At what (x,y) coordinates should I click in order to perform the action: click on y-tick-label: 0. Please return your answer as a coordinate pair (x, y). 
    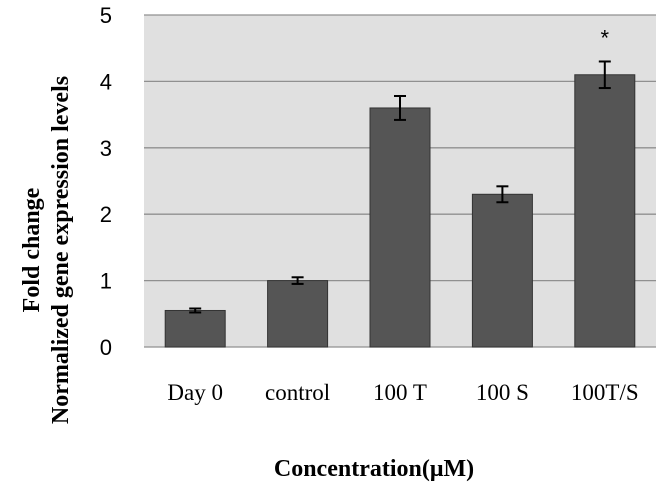
    Looking at the image, I should click on (106, 347).